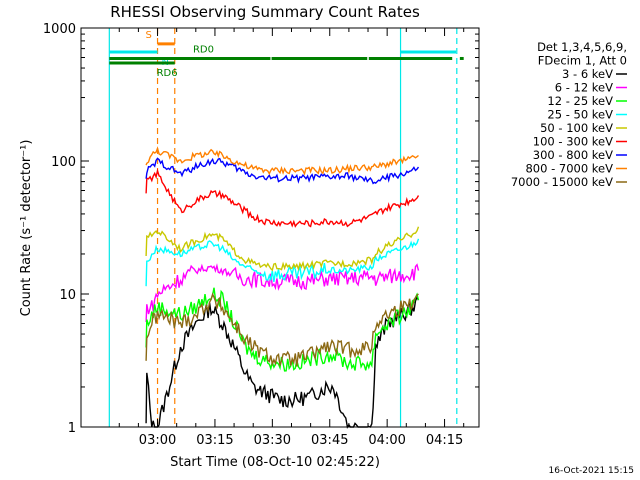 This screenshot has height=480, width=640. What do you see at coordinates (63, 162) in the screenshot?
I see `y-tick-label: 100` at bounding box center [63, 162].